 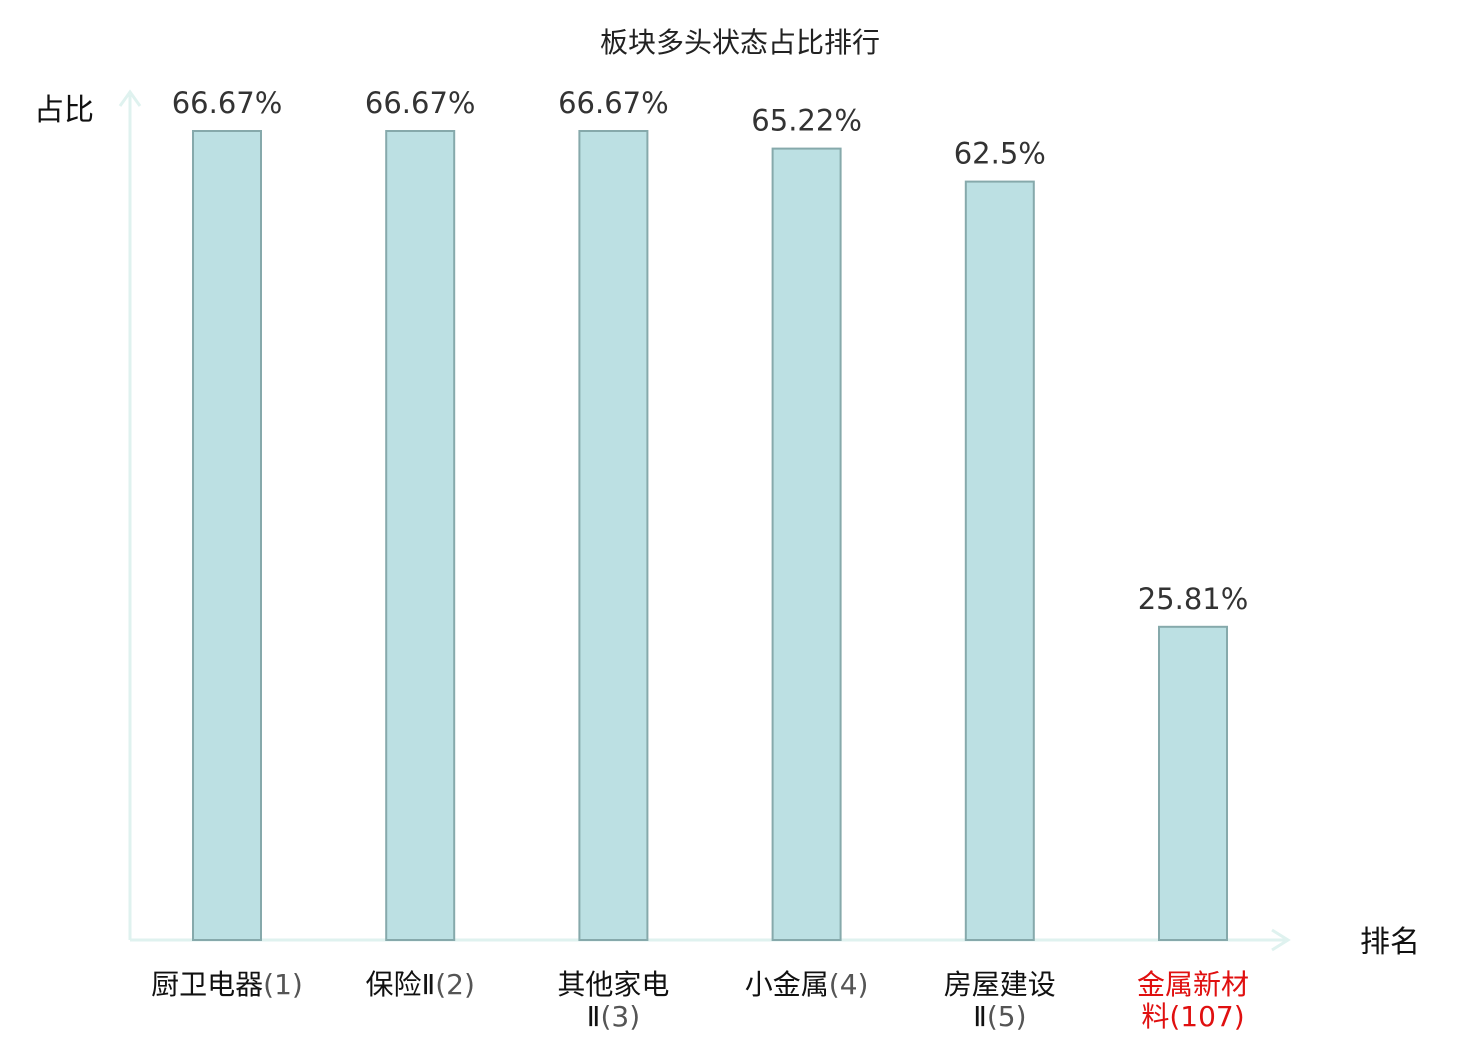 I want to click on x-tick-label-name: 其他家电, so click(x=613, y=984).